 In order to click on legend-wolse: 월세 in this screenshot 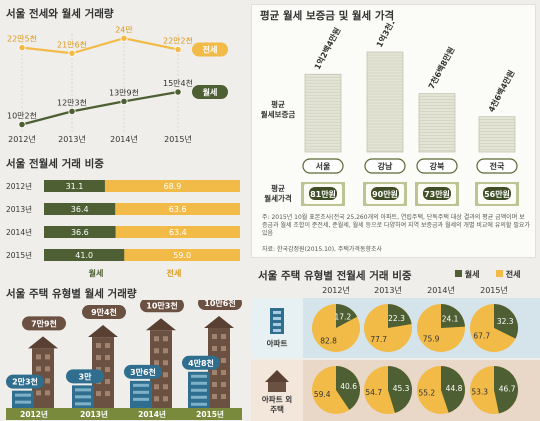, I will do `click(467, 274)`.